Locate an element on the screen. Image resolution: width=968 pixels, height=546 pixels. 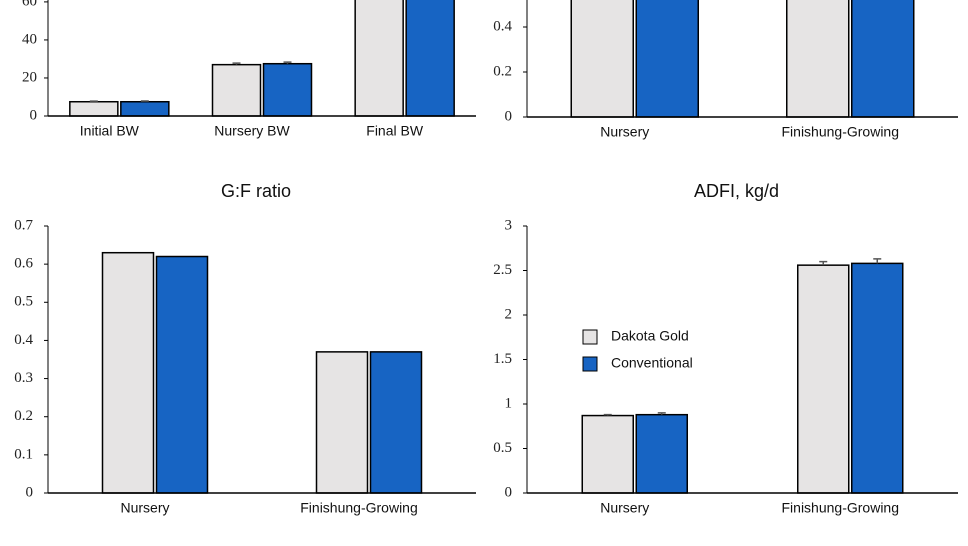
chart-title: G:F ratio is located at coordinates (256, 191).